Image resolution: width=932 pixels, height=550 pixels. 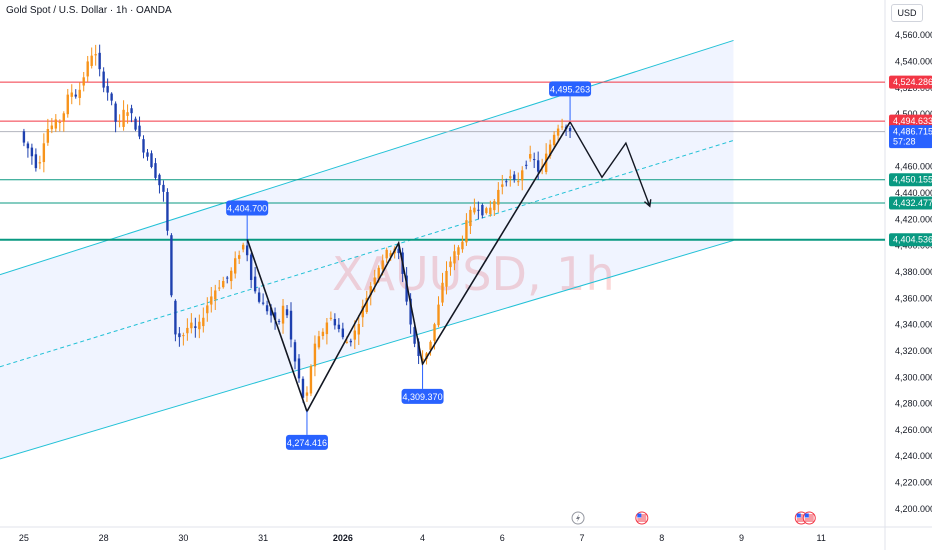 I want to click on price-tick-label: 4,560.000, so click(x=913, y=35).